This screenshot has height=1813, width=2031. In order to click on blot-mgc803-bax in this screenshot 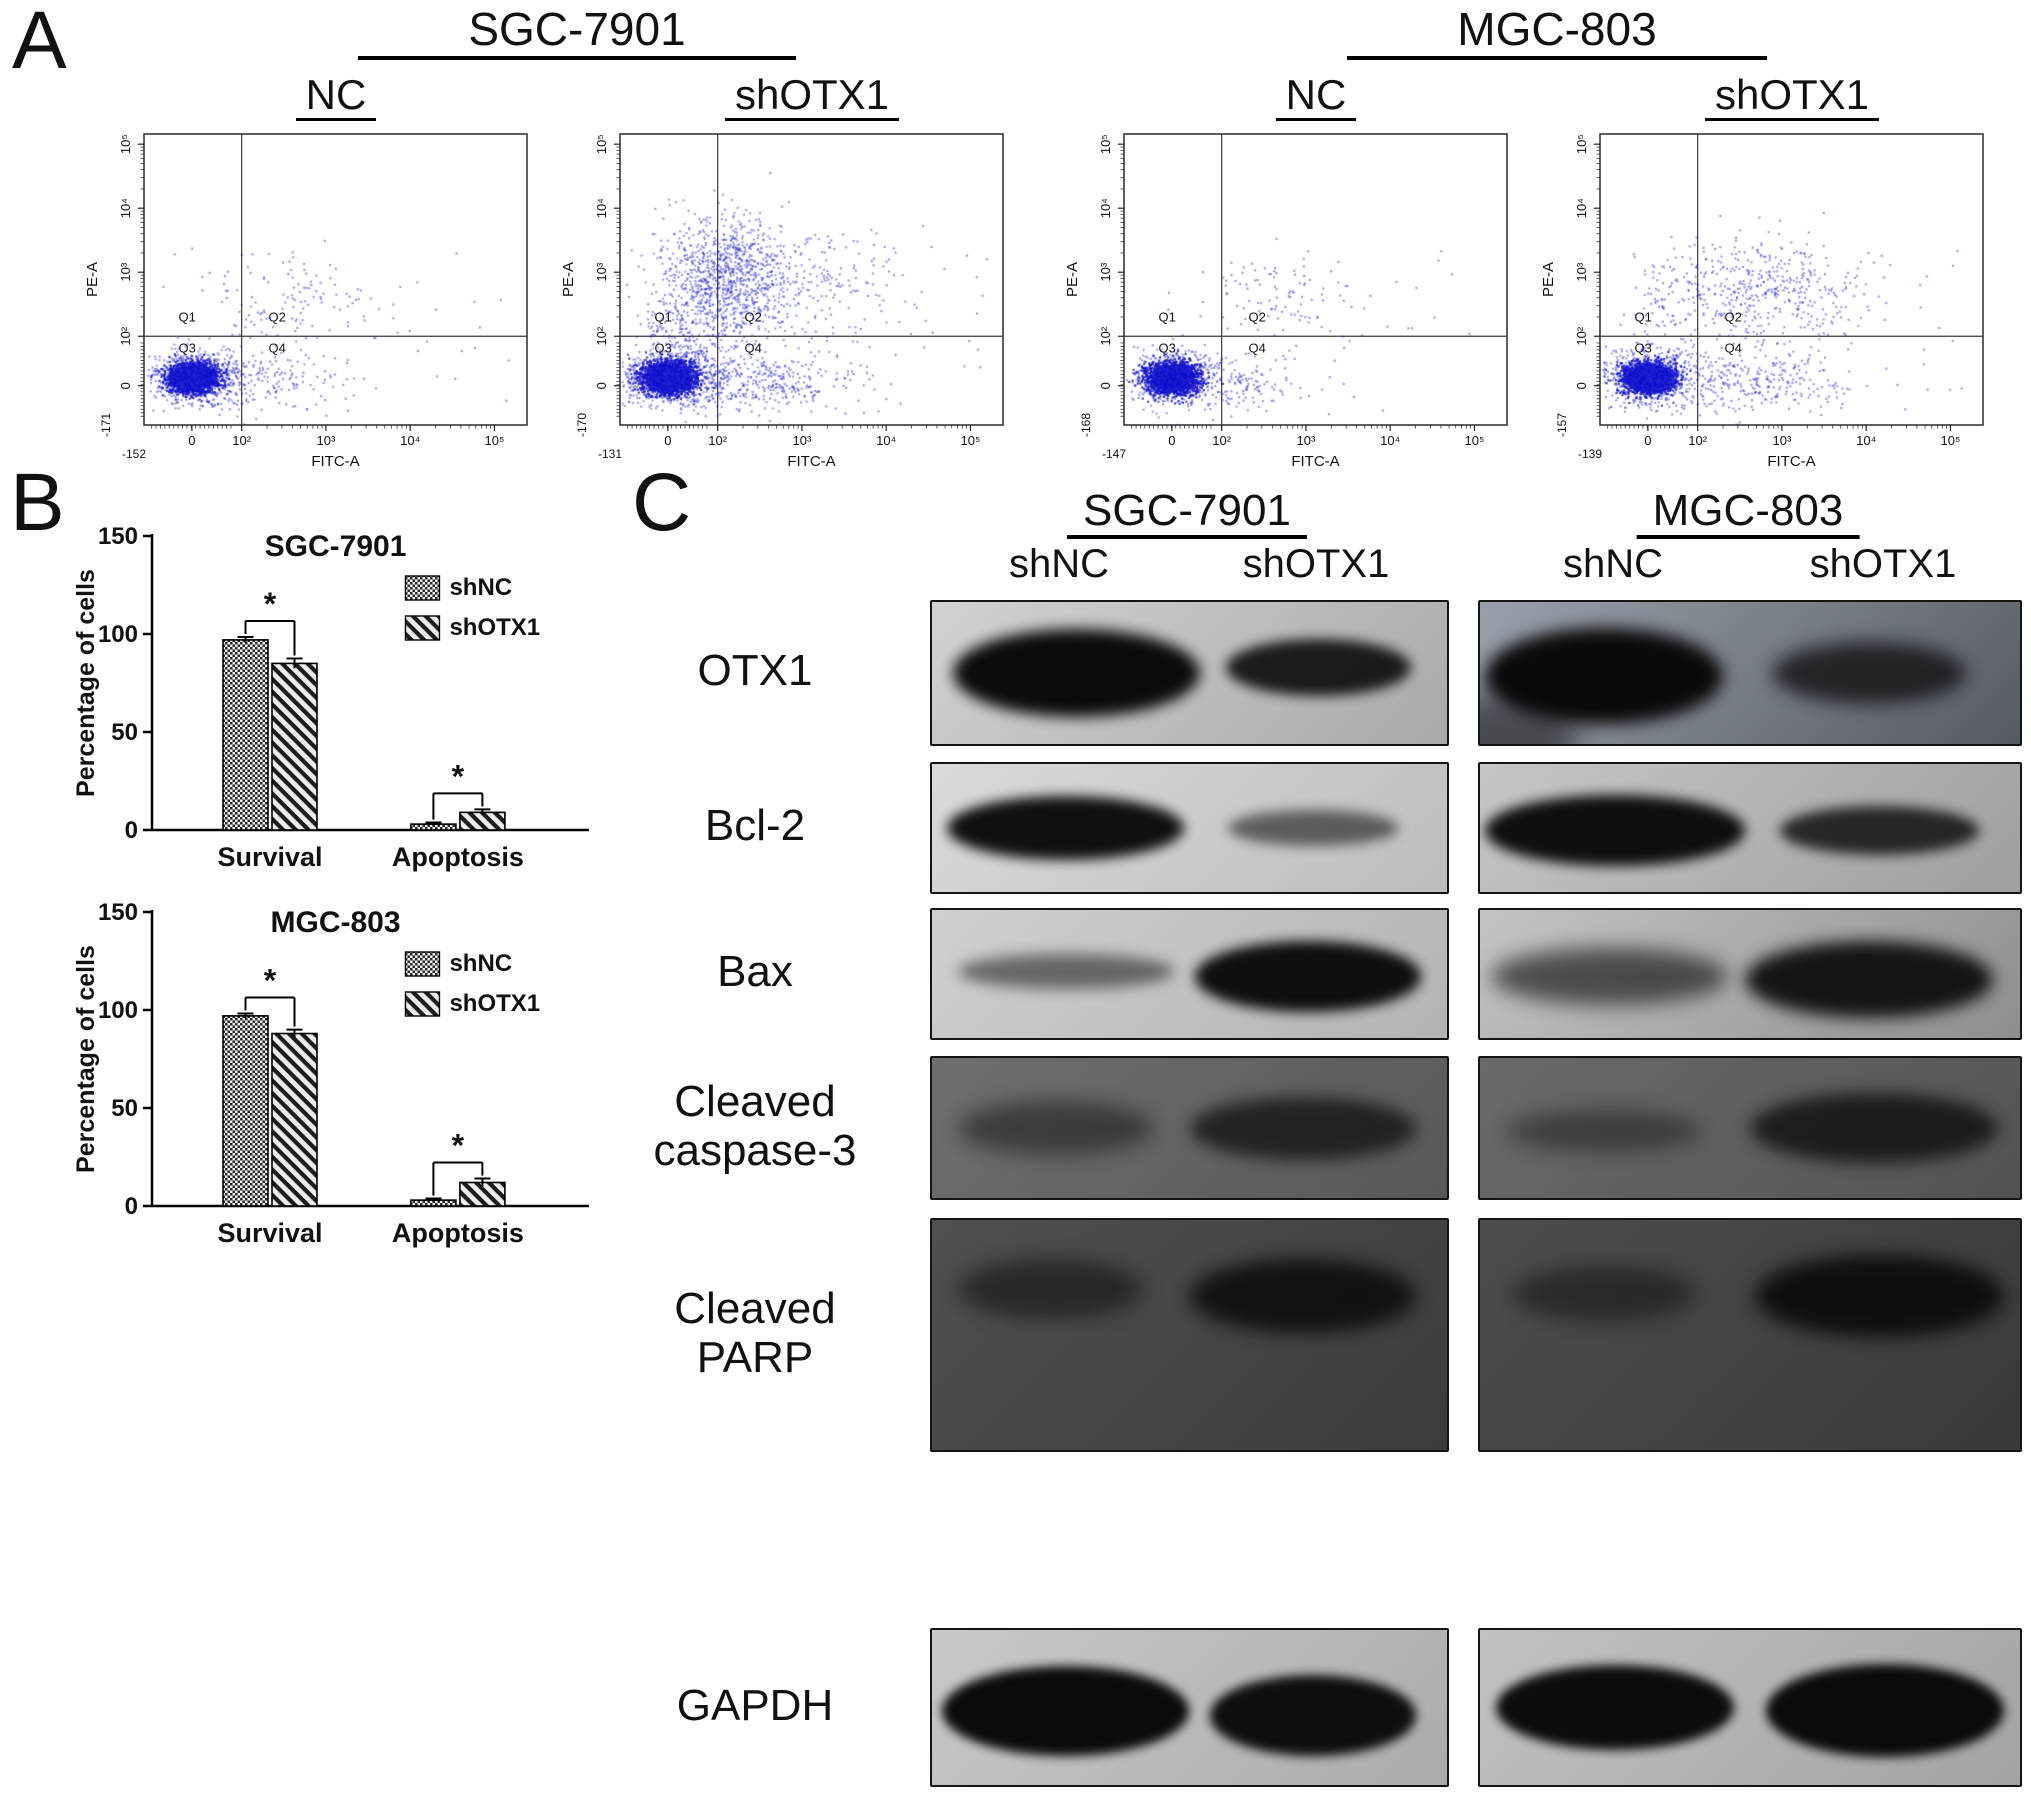, I will do `click(1750, 974)`.